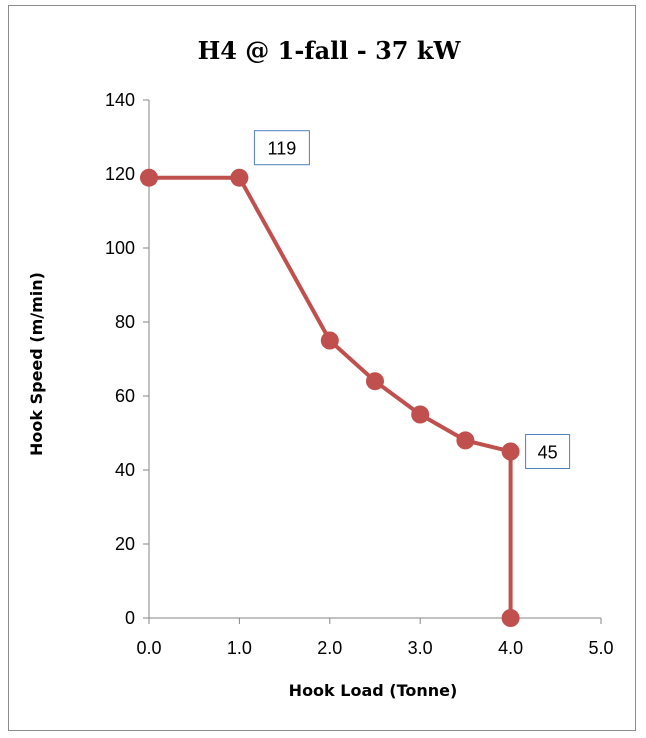 The image size is (646, 738). What do you see at coordinates (510, 648) in the screenshot?
I see `x-tick-label: 4.0` at bounding box center [510, 648].